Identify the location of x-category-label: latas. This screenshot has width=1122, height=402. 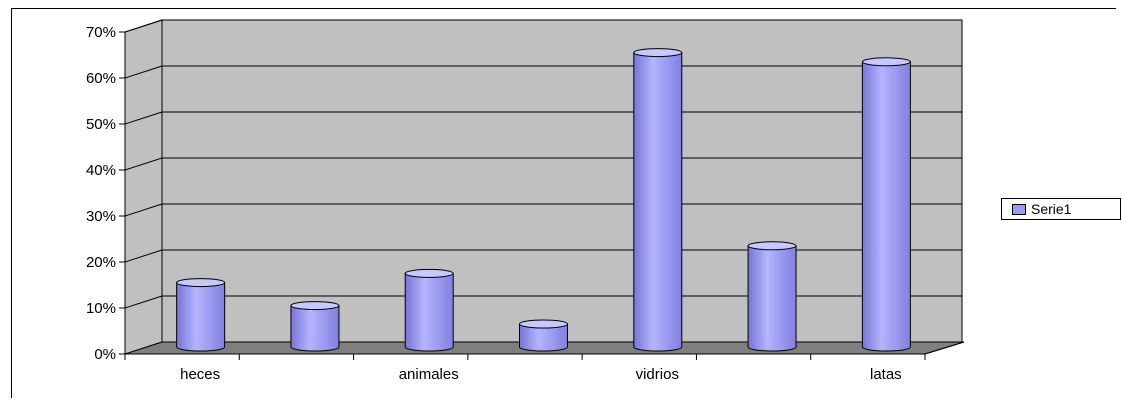
(886, 374).